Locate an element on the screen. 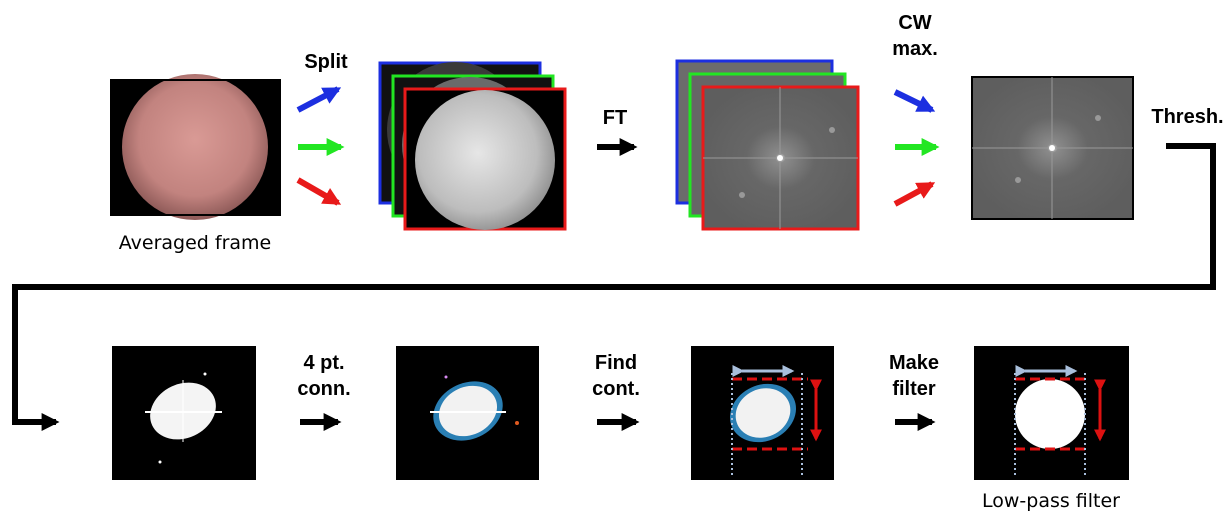 This screenshot has width=1230, height=526. threshold-image is located at coordinates (184, 413).